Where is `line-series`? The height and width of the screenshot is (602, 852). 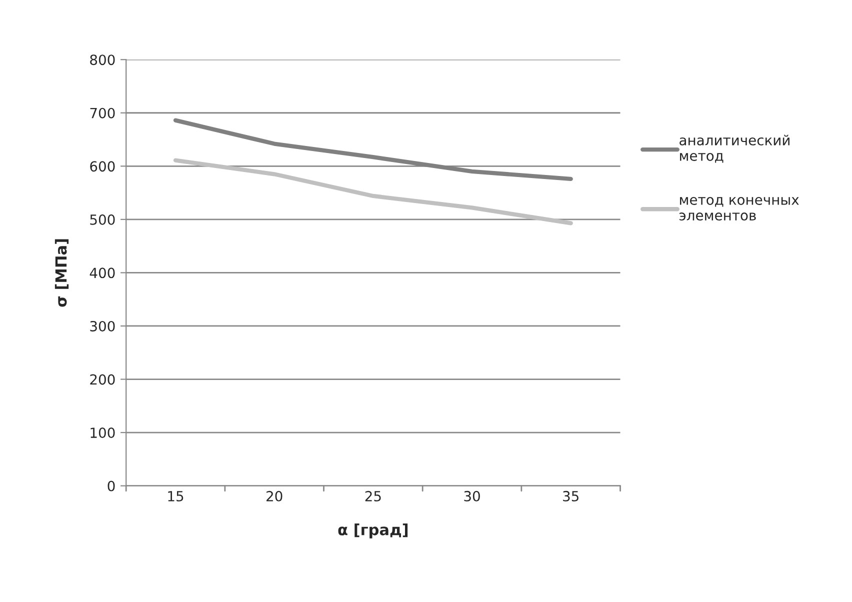
line-series is located at coordinates (373, 192).